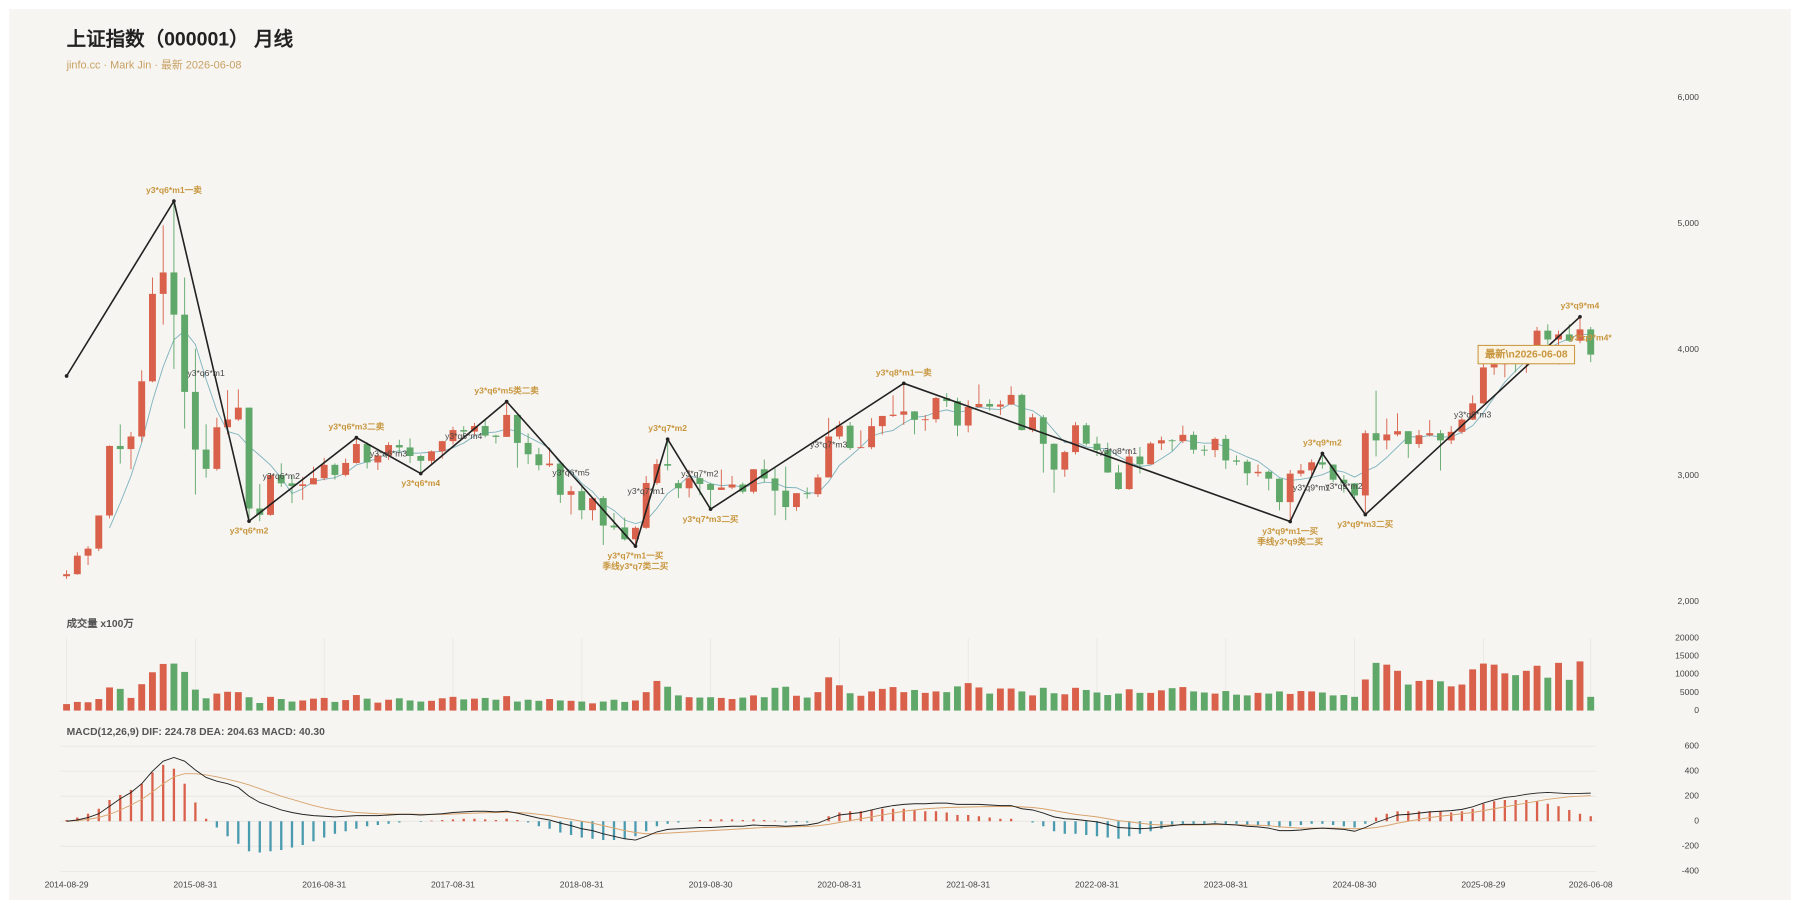 This screenshot has width=1800, height=900. I want to click on zigzag-label: y3*q6*m4, so click(420, 483).